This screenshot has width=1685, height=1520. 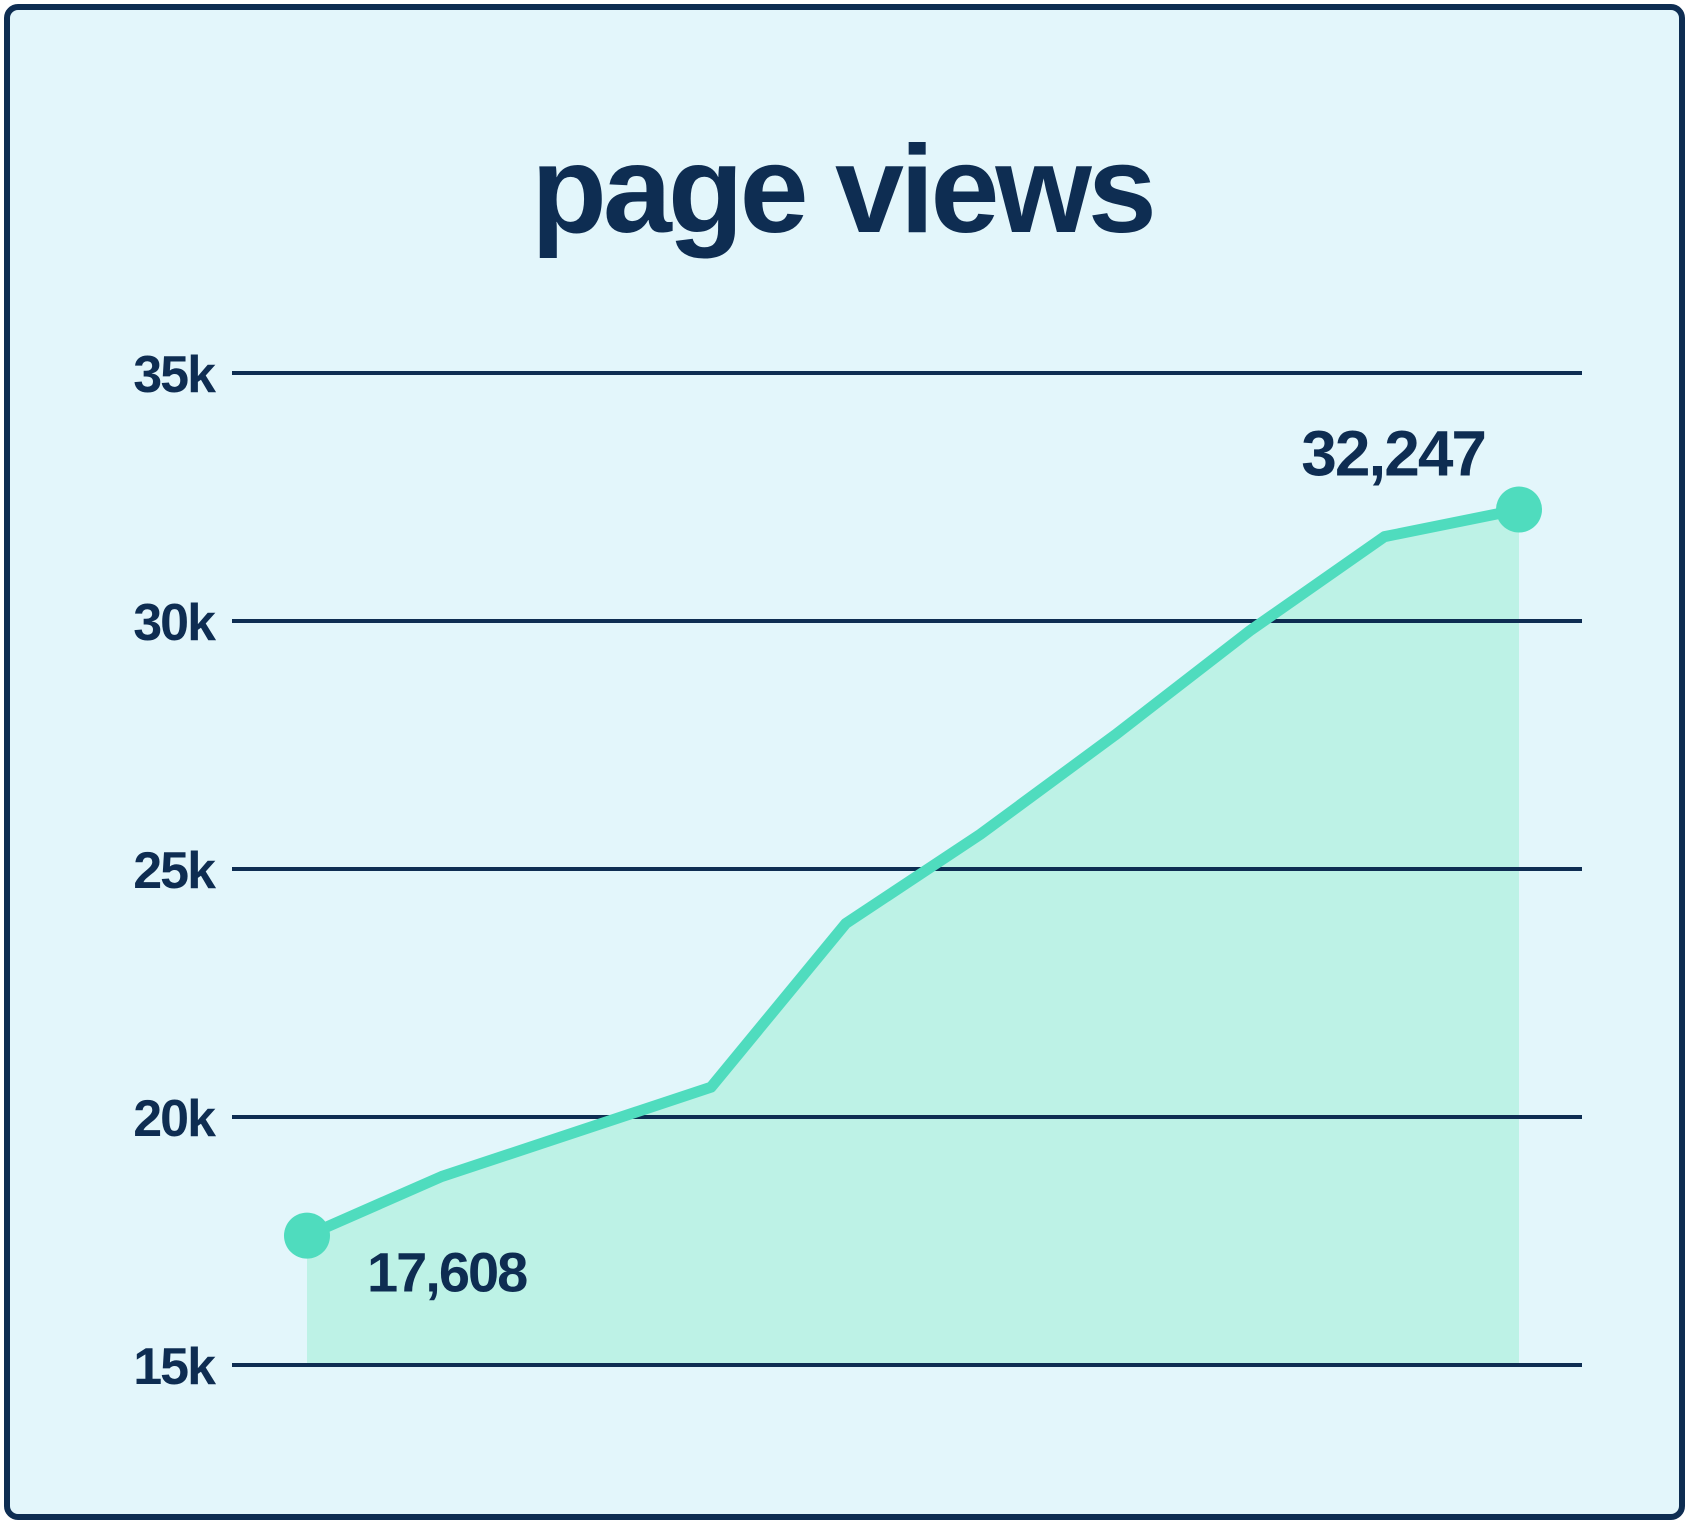 What do you see at coordinates (842, 190) in the screenshot?
I see `chart-title: page views` at bounding box center [842, 190].